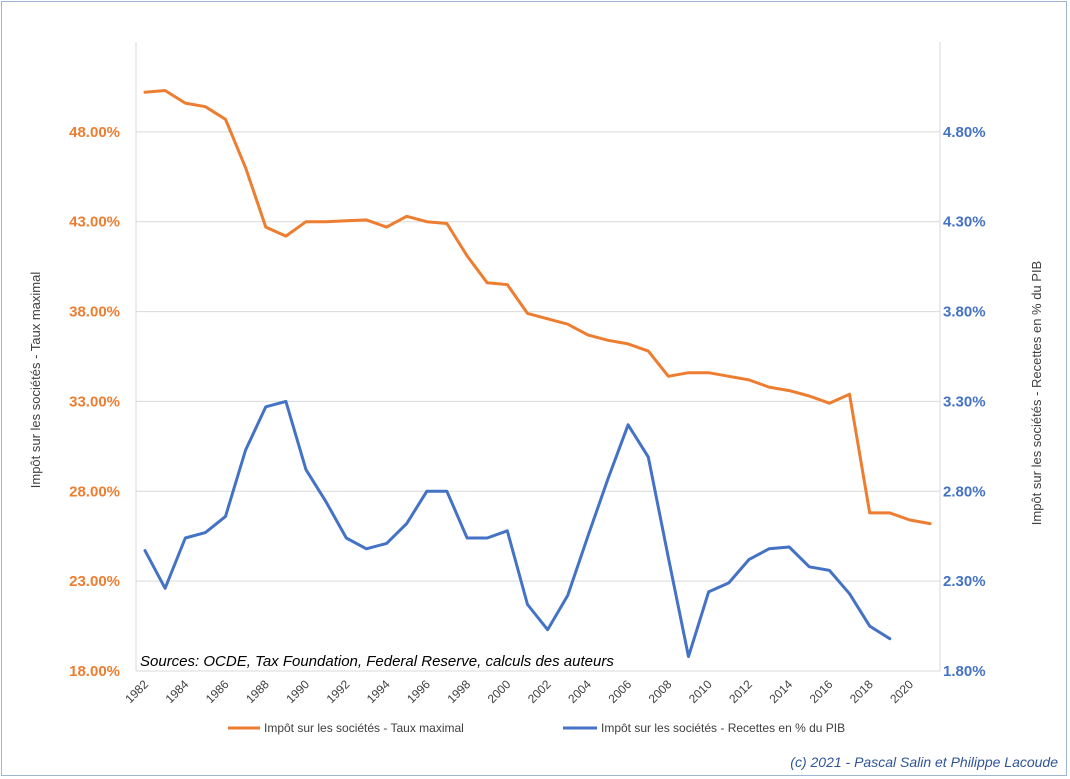  Describe the element at coordinates (861, 691) in the screenshot. I see `x-tick-label: 2018` at that location.